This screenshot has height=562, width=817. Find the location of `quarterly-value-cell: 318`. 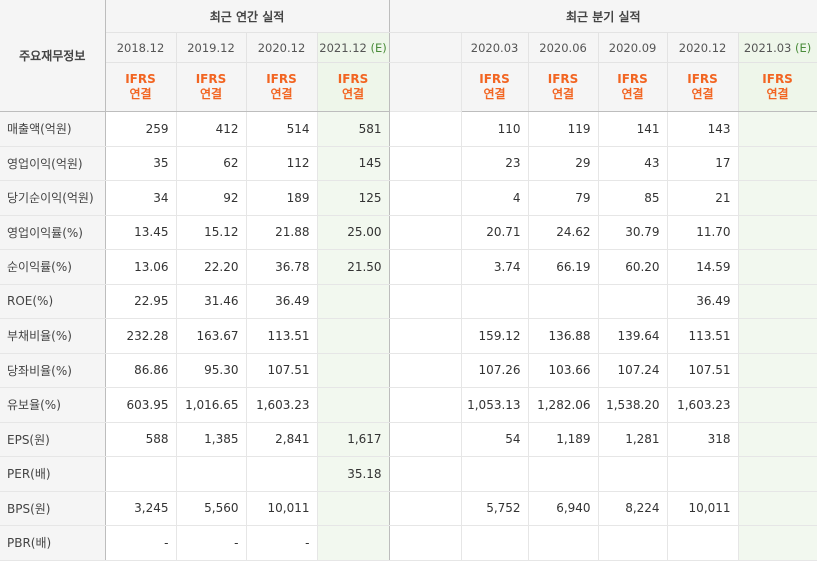

quarterly-value-cell: 318 is located at coordinates (703, 439).